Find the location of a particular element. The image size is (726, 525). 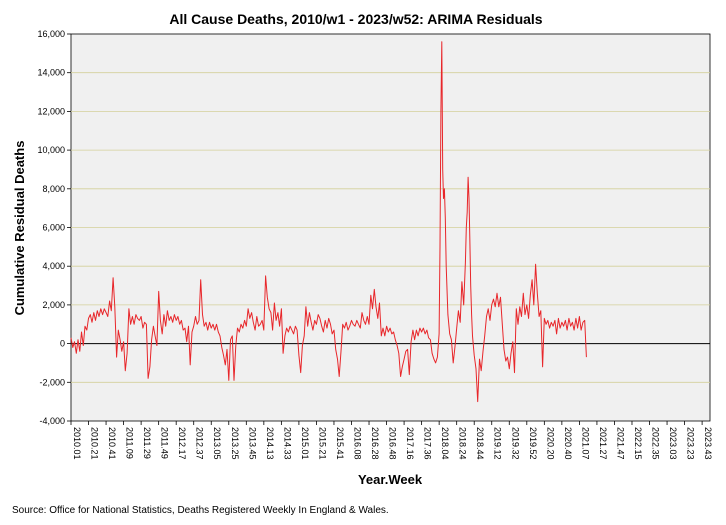

x-tick-label: 2010.21 is located at coordinates (95, 443).